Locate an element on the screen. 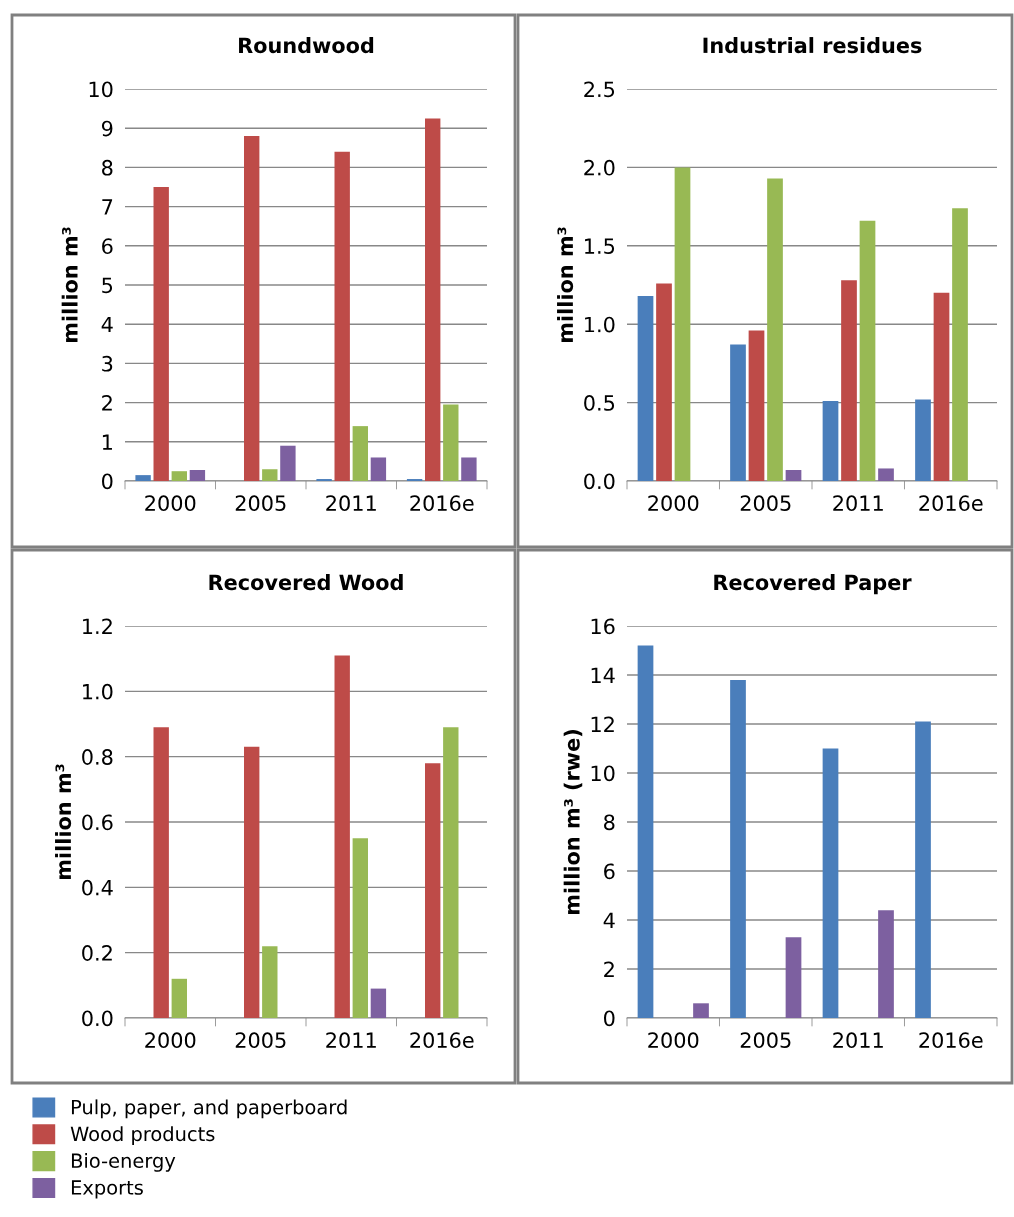 The image size is (1014, 1217). y-tick-label: 0.5 is located at coordinates (599, 403).